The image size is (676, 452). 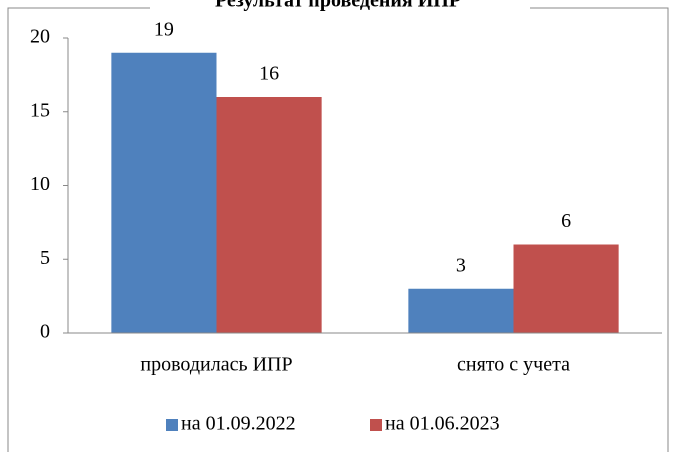 I want to click on title-background, so click(x=340, y=7).